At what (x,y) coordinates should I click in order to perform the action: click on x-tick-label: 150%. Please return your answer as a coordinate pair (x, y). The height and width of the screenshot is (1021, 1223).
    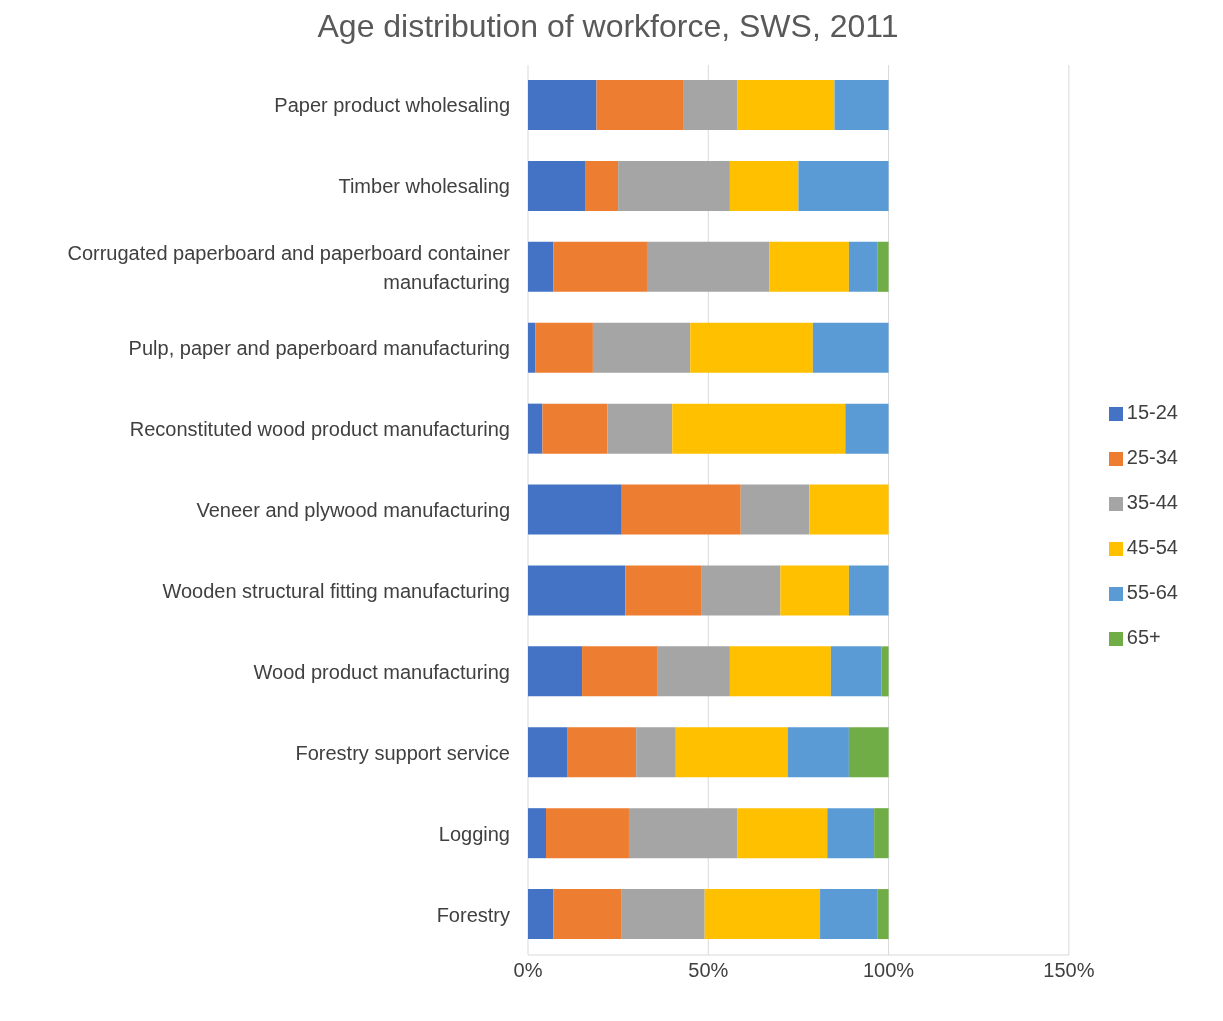
    Looking at the image, I should click on (1069, 970).